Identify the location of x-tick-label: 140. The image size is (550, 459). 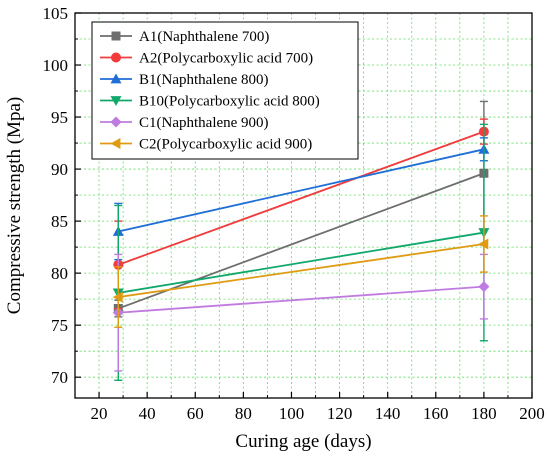
(388, 413).